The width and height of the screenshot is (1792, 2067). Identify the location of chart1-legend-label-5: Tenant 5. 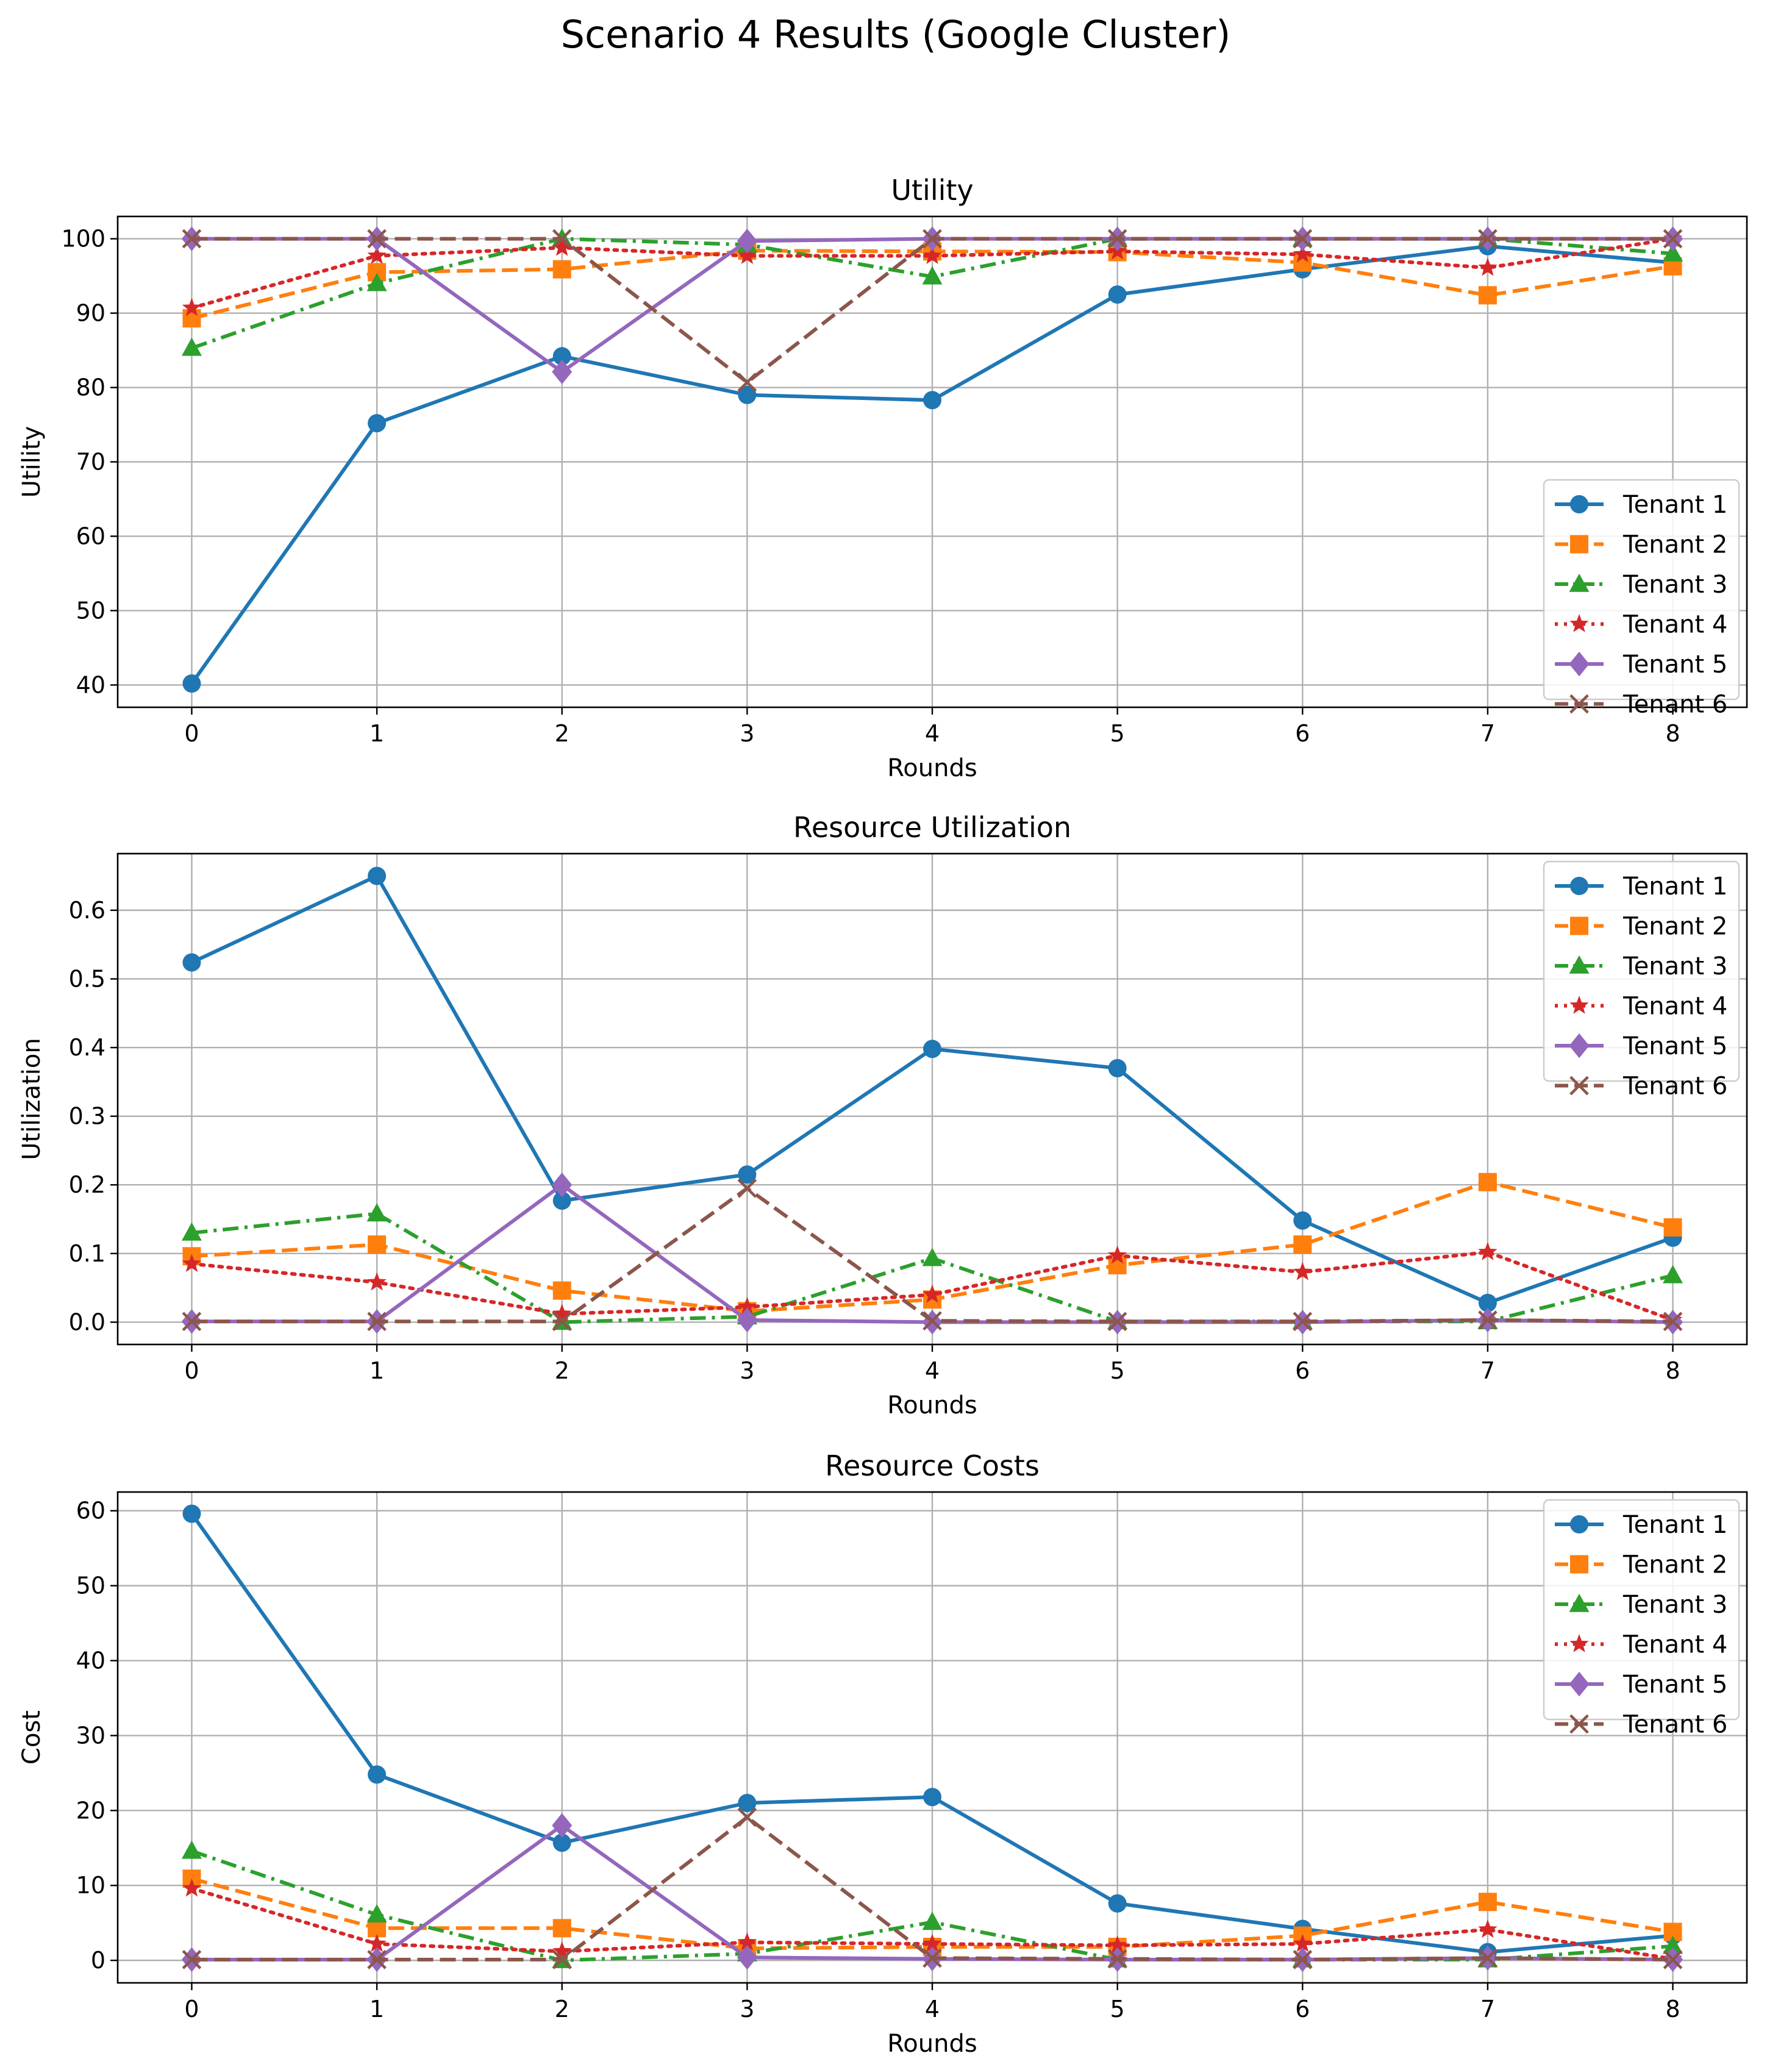
(1674, 665).